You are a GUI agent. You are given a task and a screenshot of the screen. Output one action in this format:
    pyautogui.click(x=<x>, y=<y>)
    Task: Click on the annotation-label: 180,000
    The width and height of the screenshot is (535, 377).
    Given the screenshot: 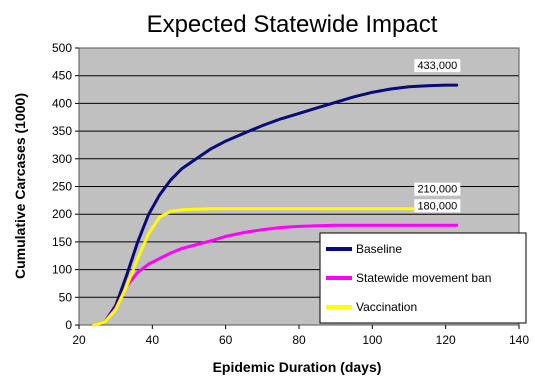 What is the action you would take?
    pyautogui.click(x=437, y=206)
    